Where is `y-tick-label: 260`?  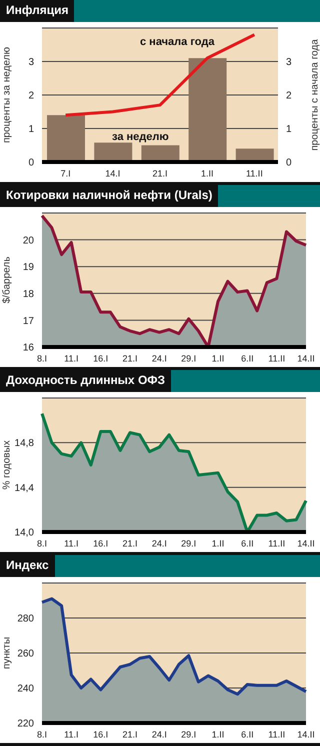 y-tick-label: 260 is located at coordinates (25, 654).